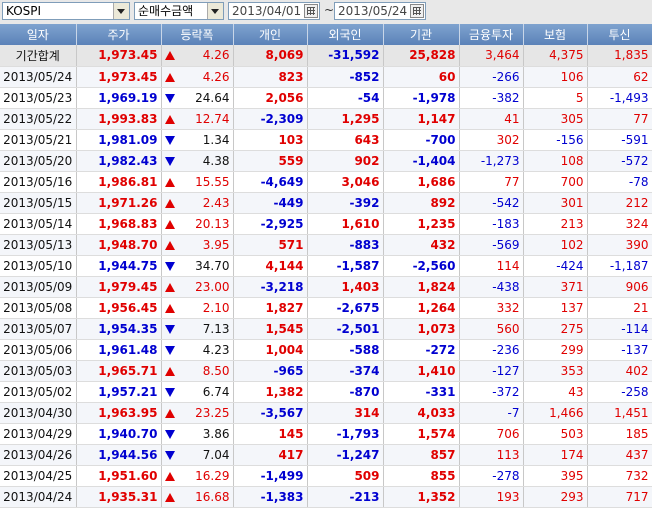 The image size is (652, 508). Describe the element at coordinates (270, 392) in the screenshot. I see `cell-individual: 1,382` at that location.